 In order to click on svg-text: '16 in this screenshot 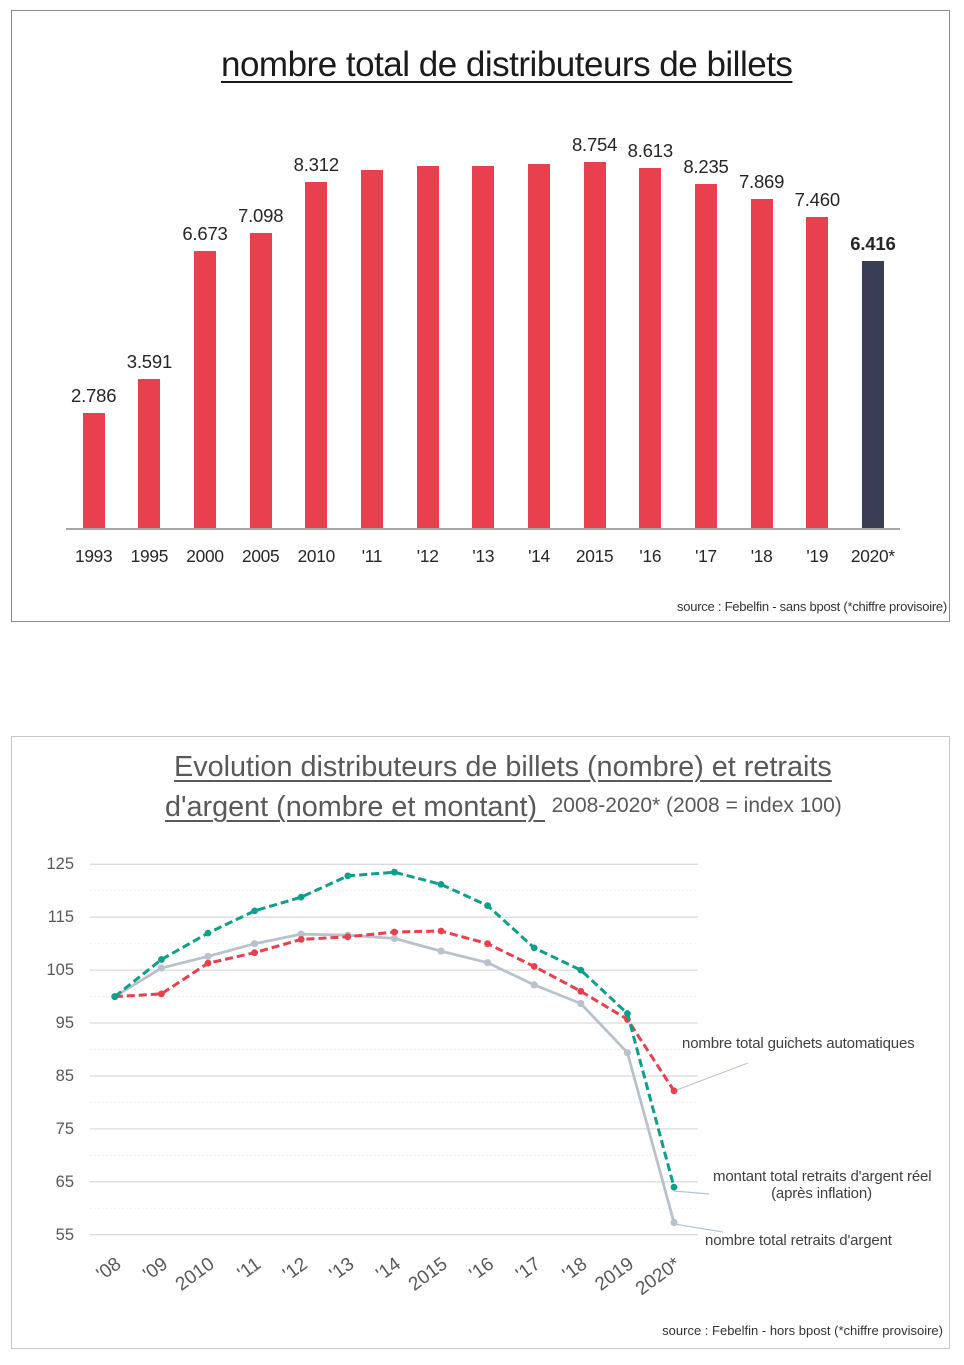, I will do `click(482, 1270)`.